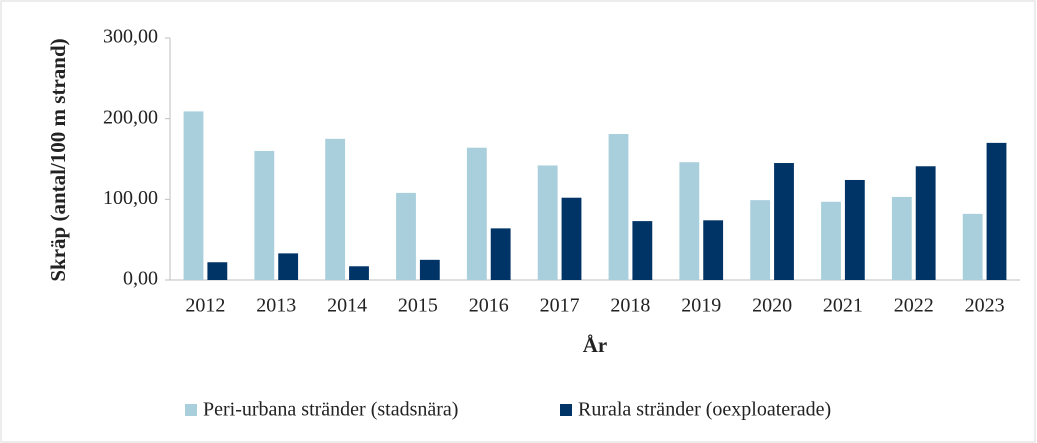 This screenshot has width=1037, height=443. Describe the element at coordinates (704, 410) in the screenshot. I see `legend-label: Rurala stränder (oexploaterade)` at that location.